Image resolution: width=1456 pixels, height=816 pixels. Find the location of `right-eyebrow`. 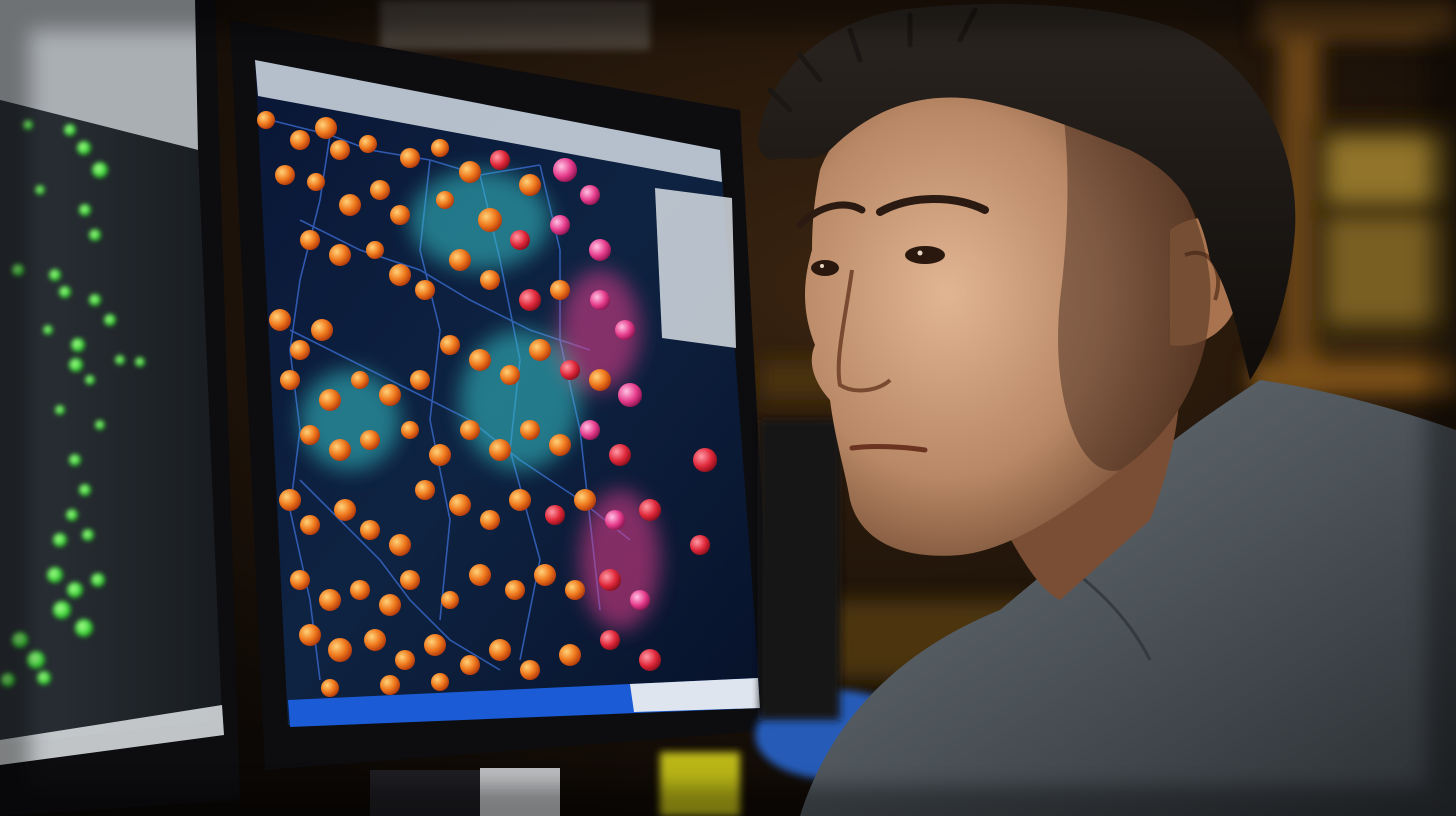

right-eyebrow is located at coordinates (932, 205).